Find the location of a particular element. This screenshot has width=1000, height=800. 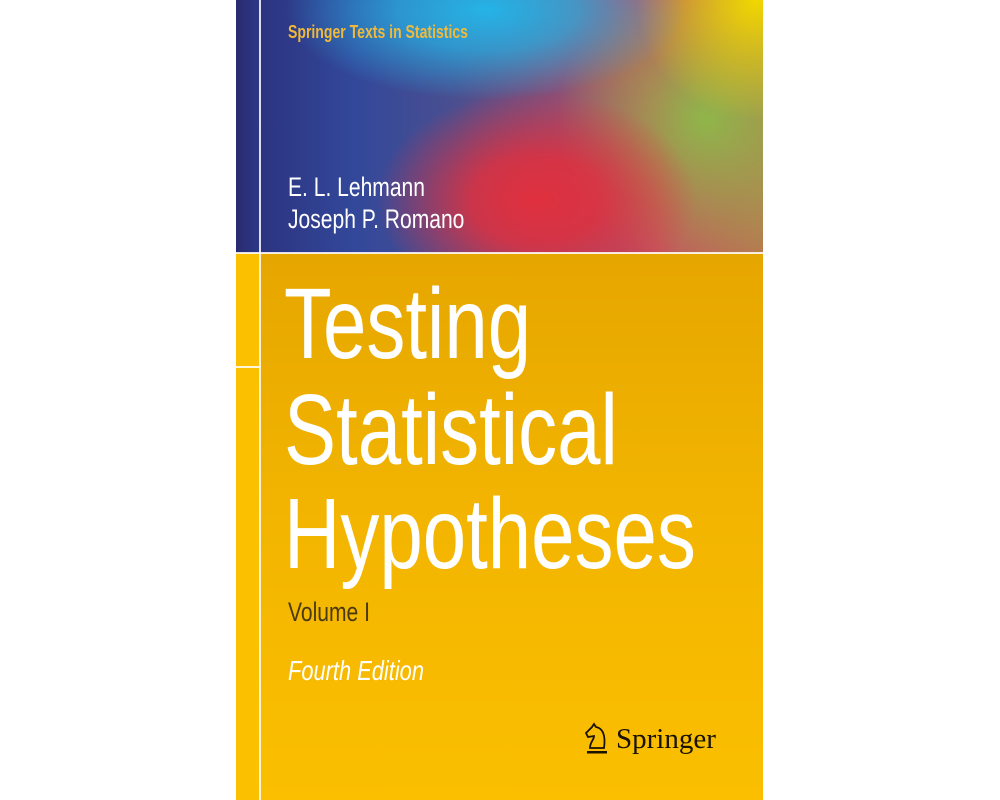

divider-strip is located at coordinates (247, 367).